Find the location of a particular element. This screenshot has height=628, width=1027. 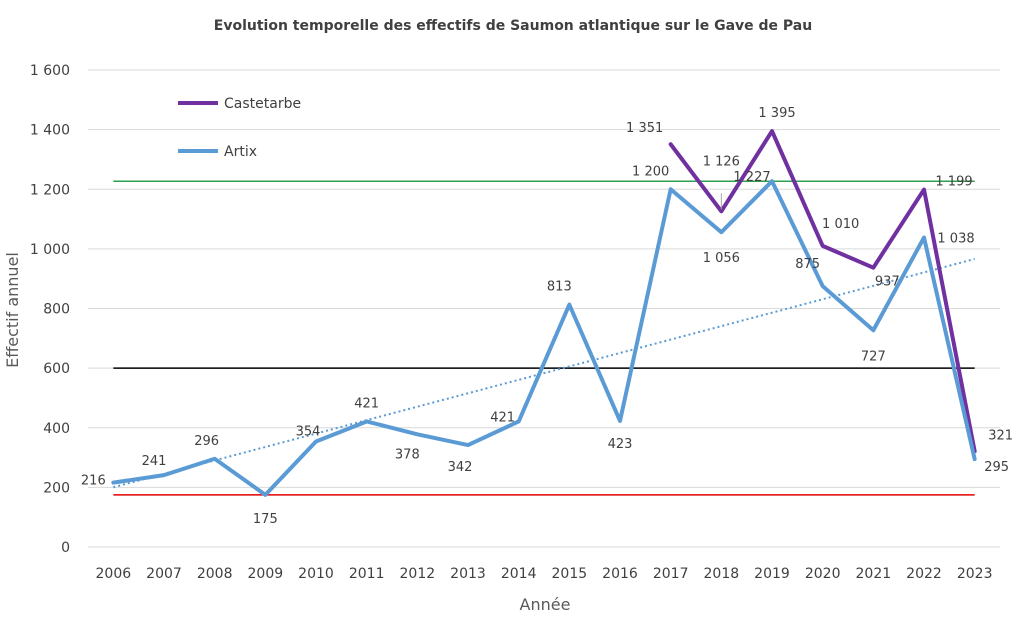

y-tick-label-1200: 1 200 is located at coordinates (50, 190).